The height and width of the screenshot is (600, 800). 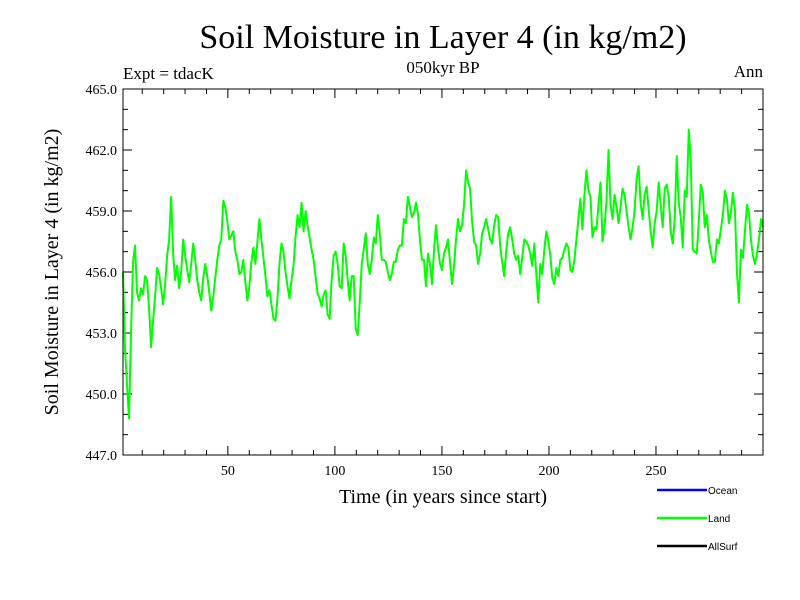 I want to click on y-tick-label: 462.0, so click(x=102, y=151).